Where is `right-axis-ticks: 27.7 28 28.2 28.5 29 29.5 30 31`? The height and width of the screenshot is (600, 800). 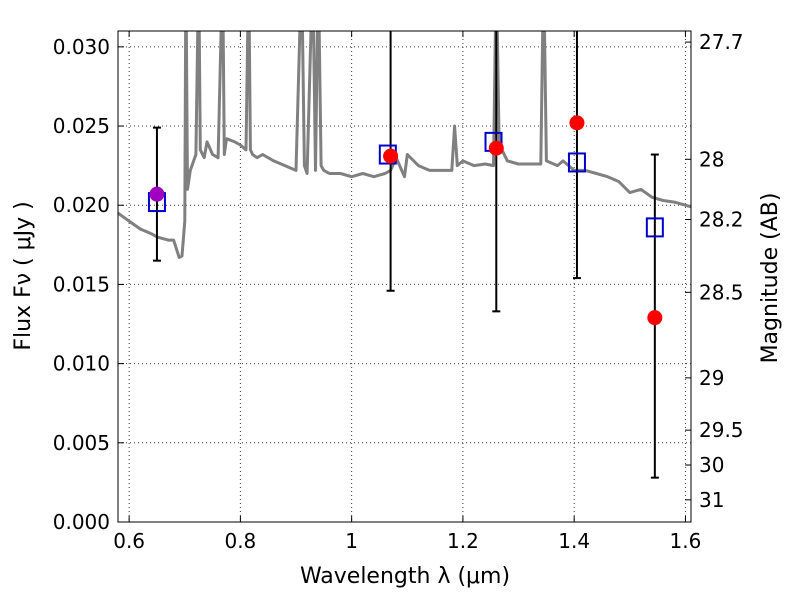 right-axis-ticks: 27.7 28 28.2 28.5 29 29.5 30 31 is located at coordinates (714, 271).